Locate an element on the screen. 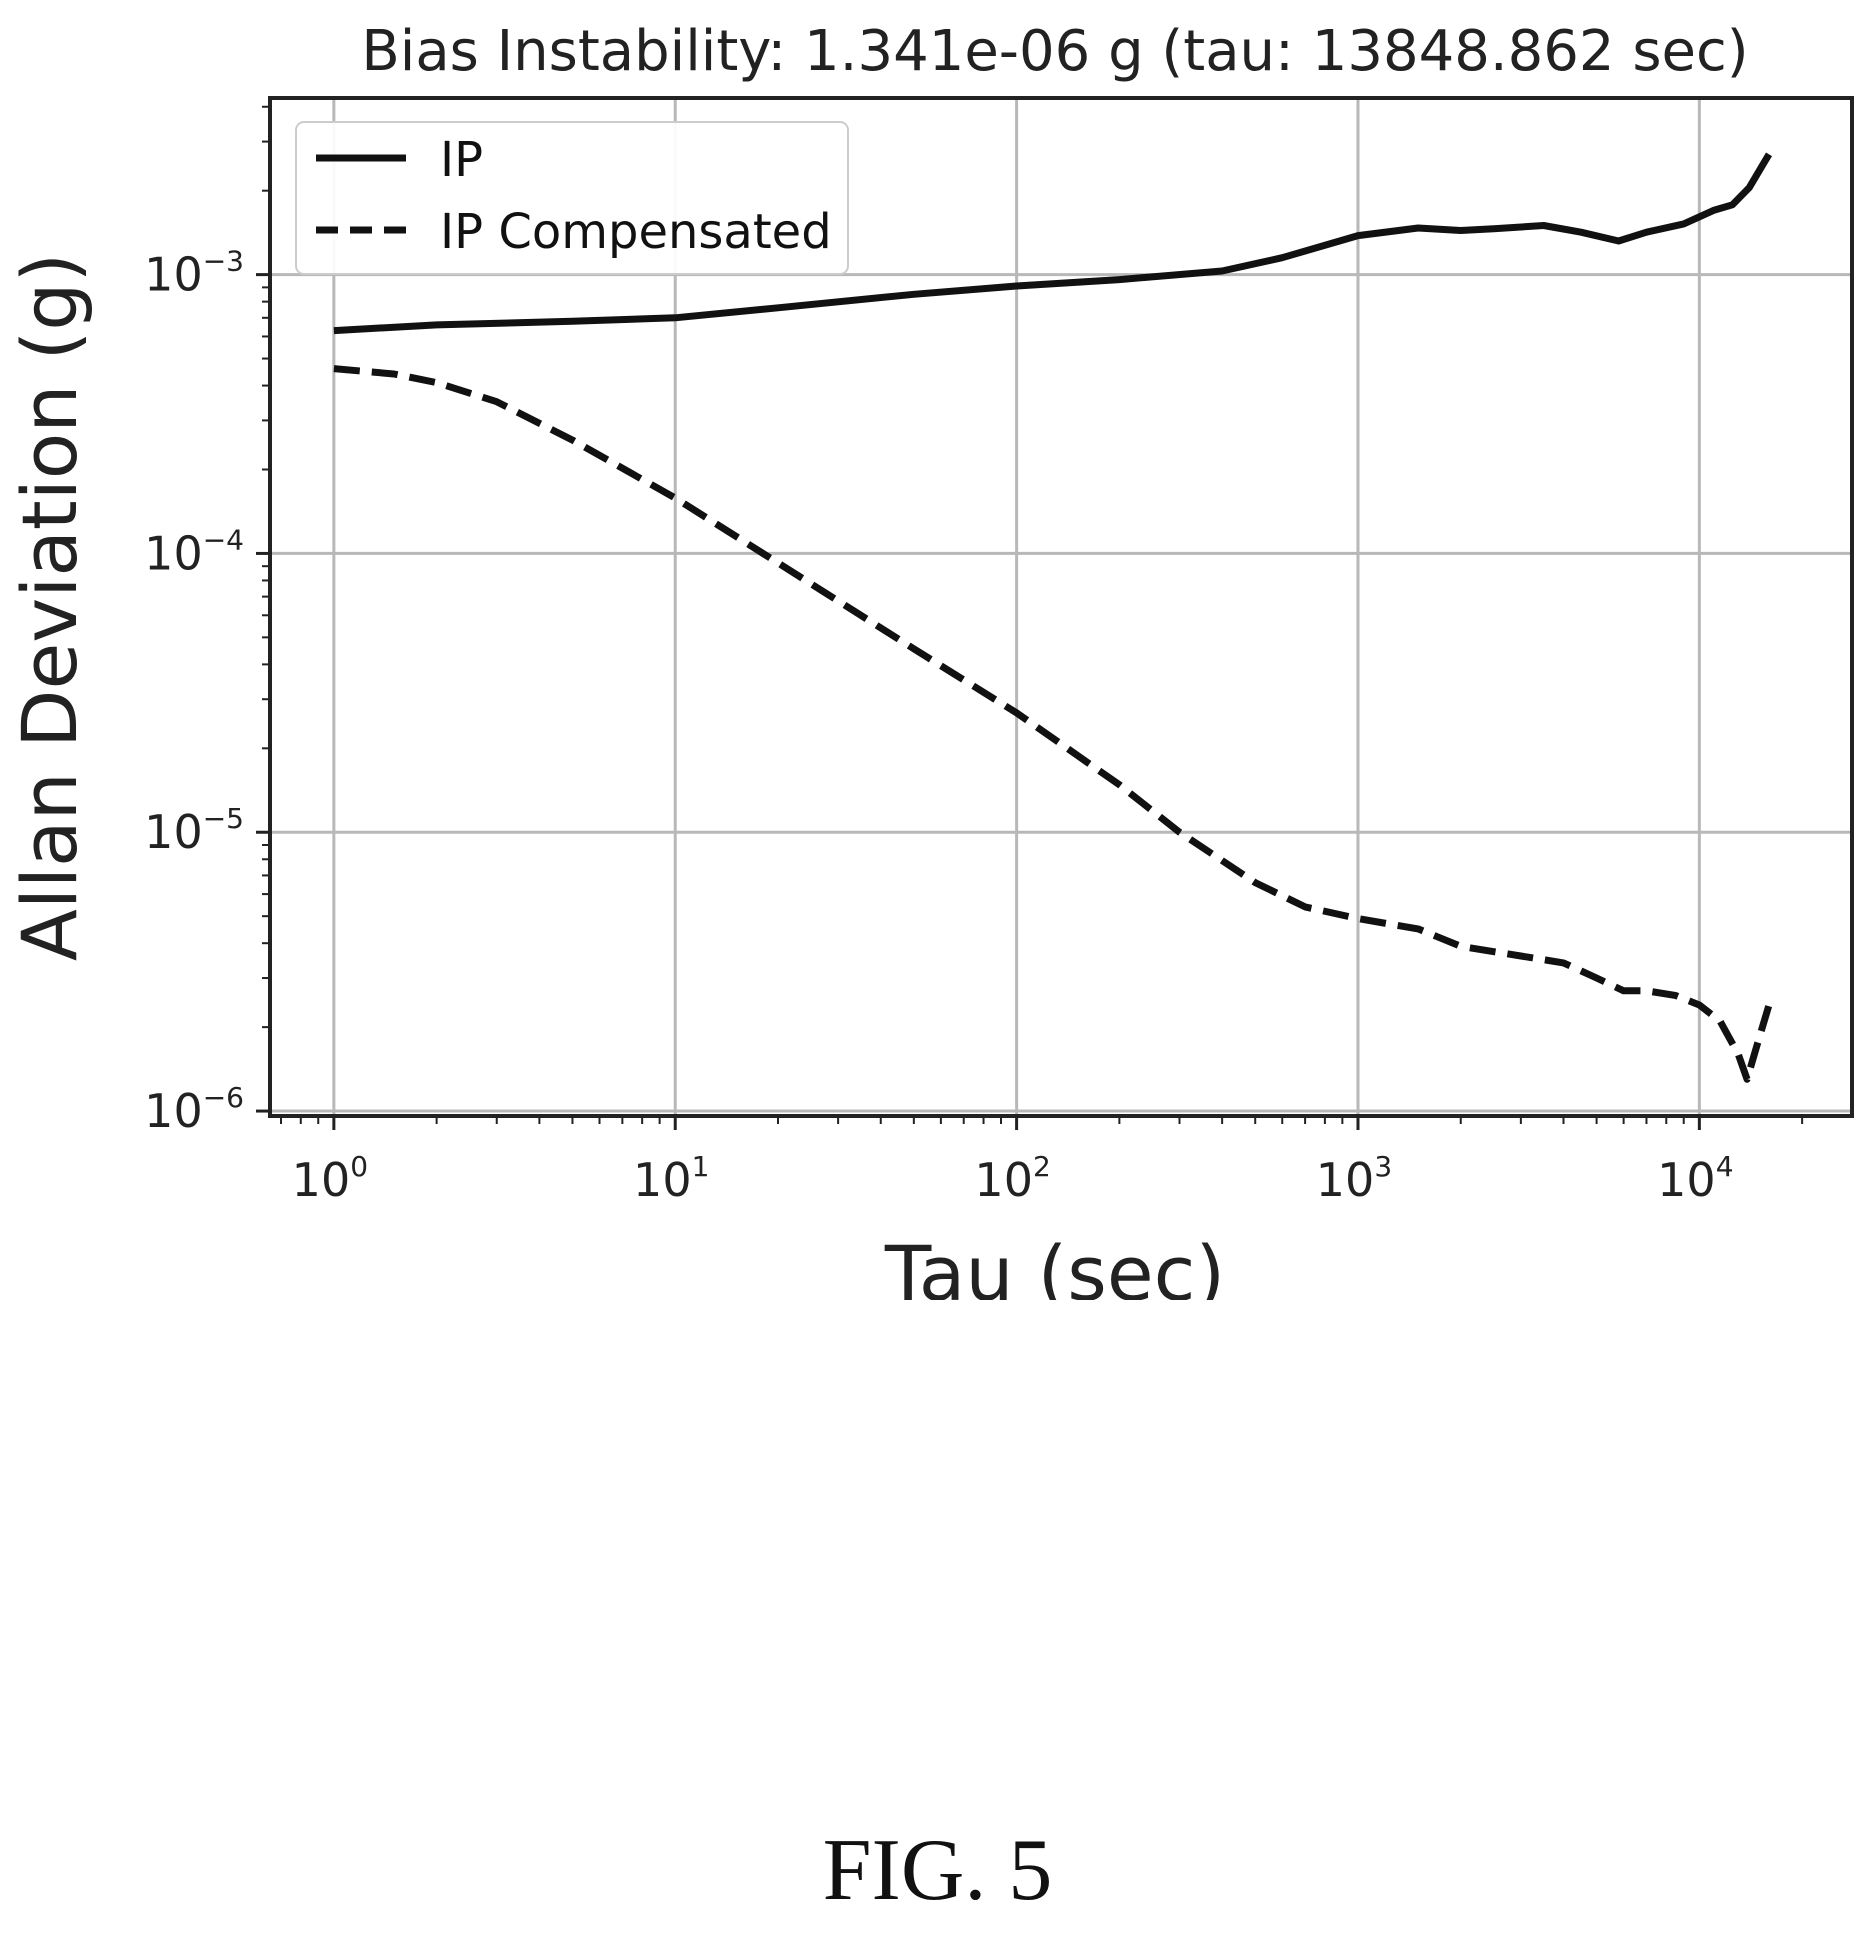  x-axis-label: Tau (sec) is located at coordinates (1054, 1264).